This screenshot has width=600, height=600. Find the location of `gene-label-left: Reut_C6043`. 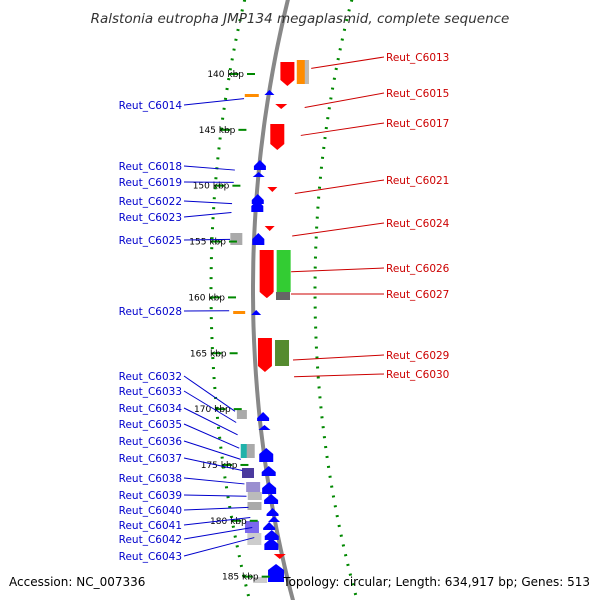

gene-label-left: Reut_C6043 is located at coordinates (150, 557).